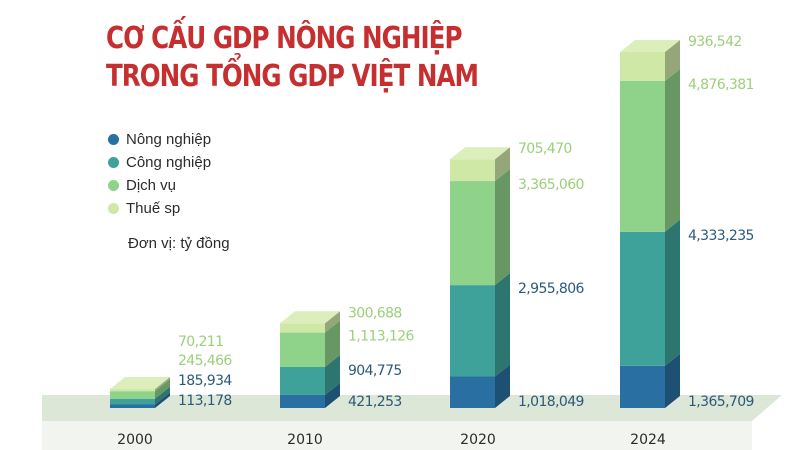 This screenshot has height=450, width=800. I want to click on bar-2010-cong-nghiep-front, so click(302, 380).